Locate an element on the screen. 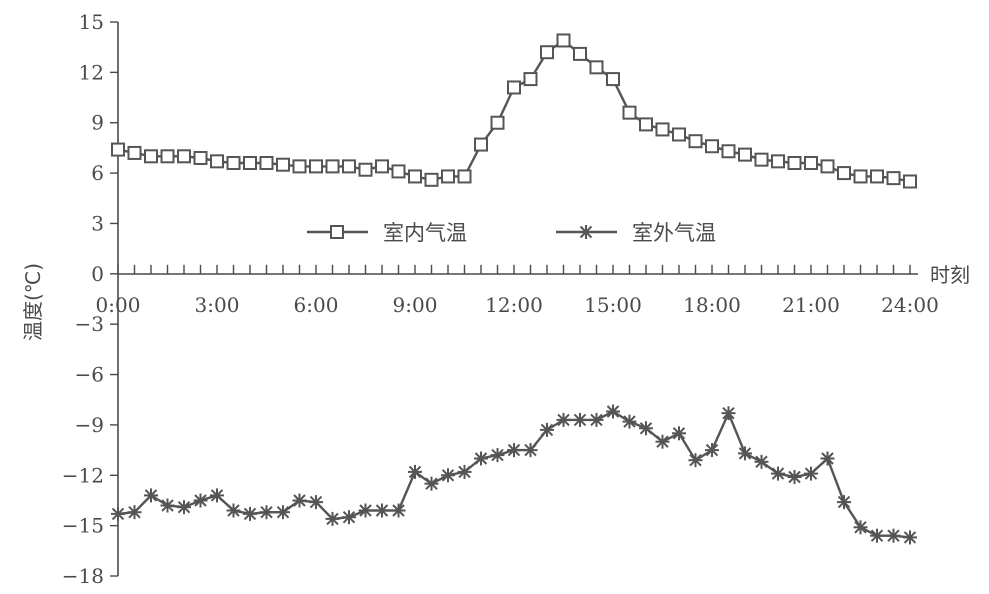 The width and height of the screenshot is (989, 594). x-tick-label: 0:00 is located at coordinates (118, 305).